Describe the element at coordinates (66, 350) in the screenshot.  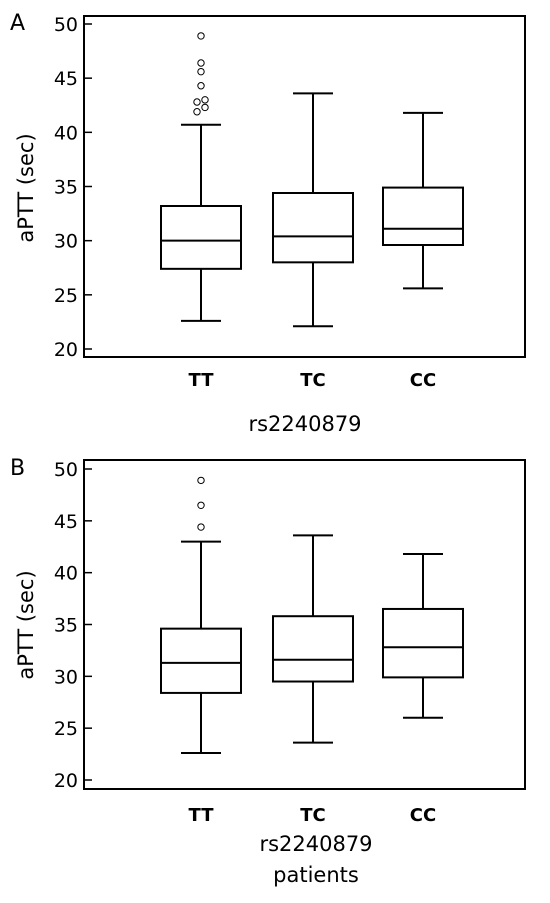
I see `panel-a-y-tick-label-20: 20` at that location.